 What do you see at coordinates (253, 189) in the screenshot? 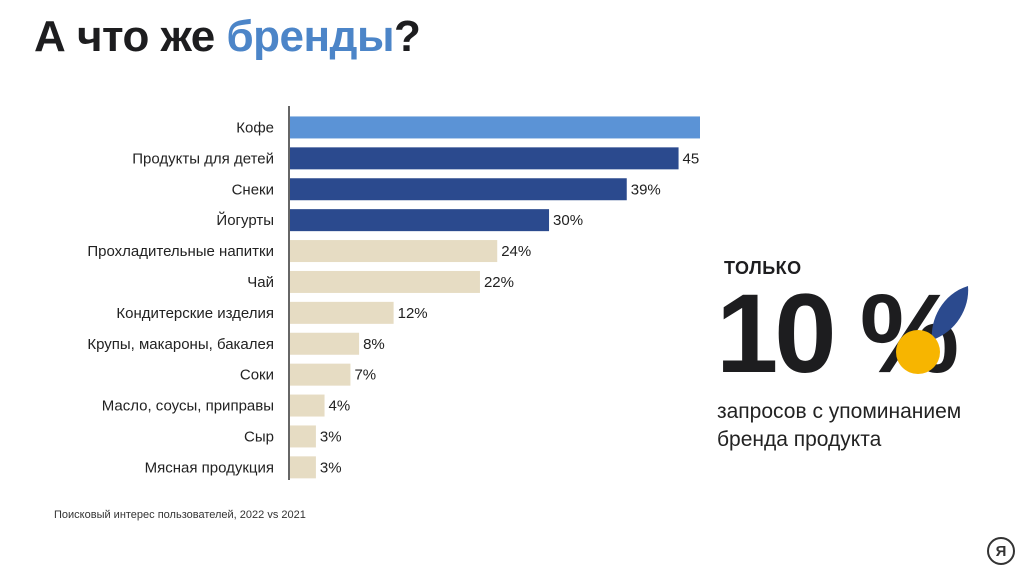
I see `category-label: Снеки` at bounding box center [253, 189].